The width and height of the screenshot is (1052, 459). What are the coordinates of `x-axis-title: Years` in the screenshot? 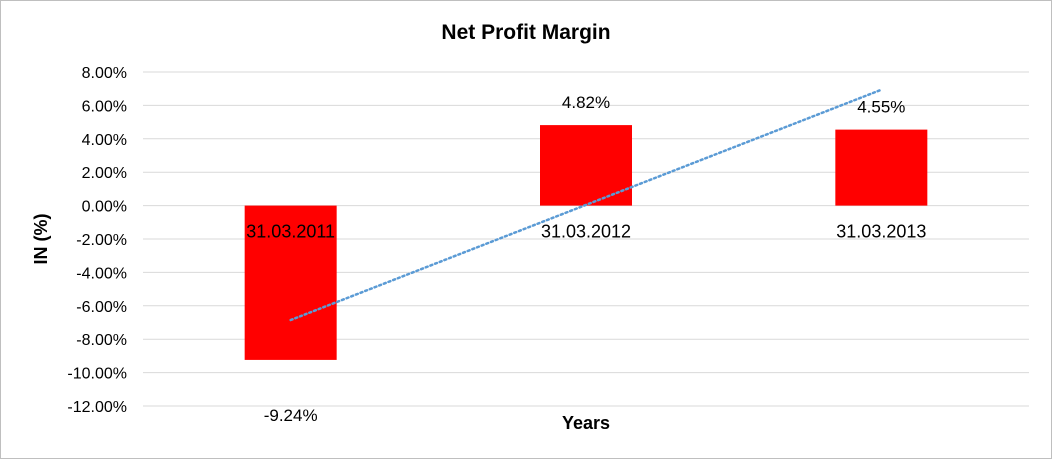 It's located at (586, 423).